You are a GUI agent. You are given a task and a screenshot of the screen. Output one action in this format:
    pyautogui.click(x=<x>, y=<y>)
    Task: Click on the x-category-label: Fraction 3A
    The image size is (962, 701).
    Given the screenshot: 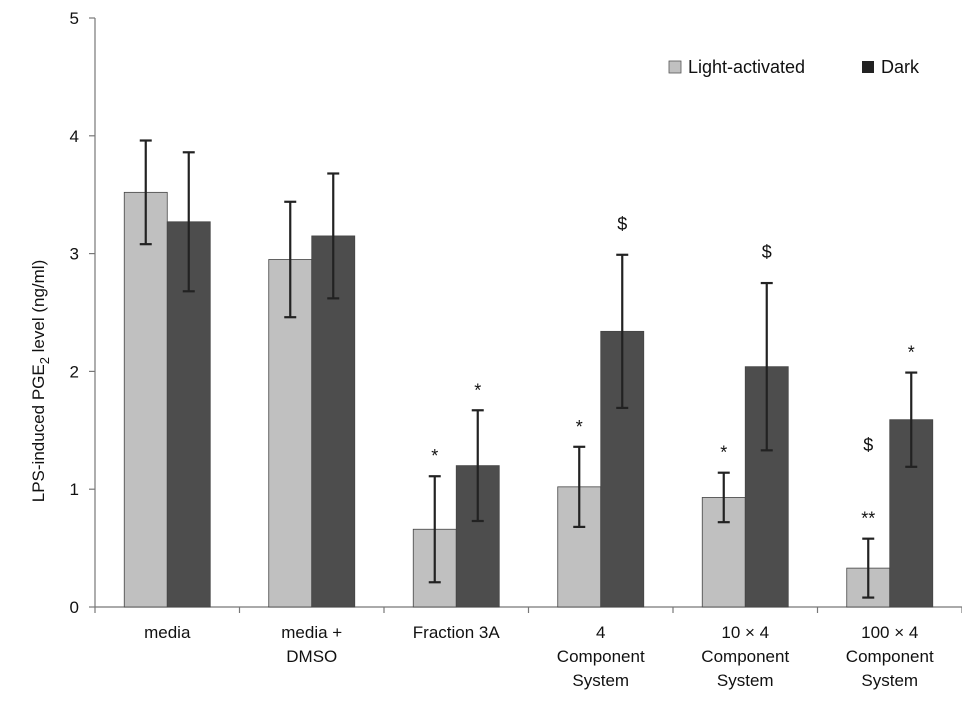 What is the action you would take?
    pyautogui.click(x=457, y=632)
    